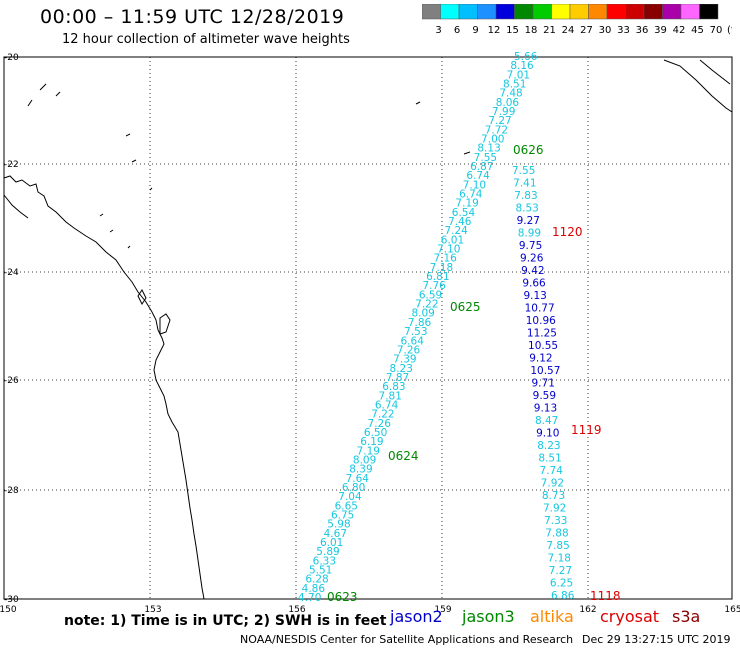 The image size is (740, 650). I want to click on swh-value: 7.72, so click(496, 130).